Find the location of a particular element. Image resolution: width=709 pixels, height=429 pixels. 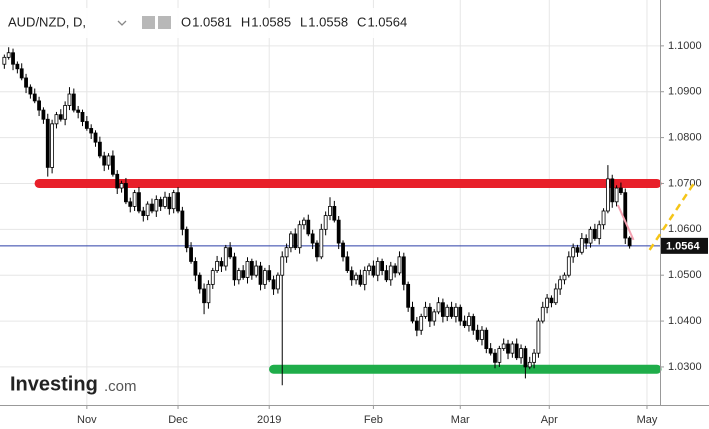

ohlc-label: C is located at coordinates (361, 21).